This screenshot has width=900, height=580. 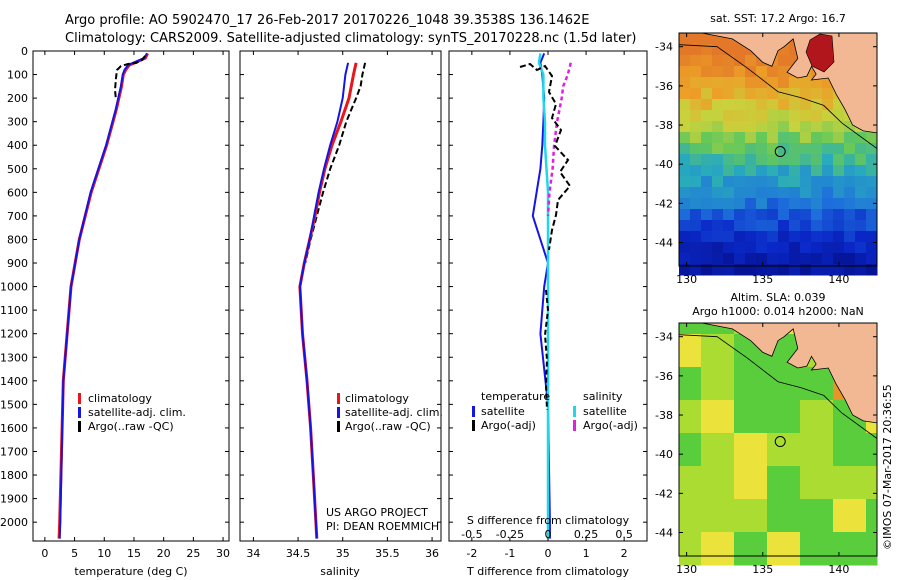 What do you see at coordinates (14, 522) in the screenshot?
I see `depth-tick-label: 2000` at bounding box center [14, 522].